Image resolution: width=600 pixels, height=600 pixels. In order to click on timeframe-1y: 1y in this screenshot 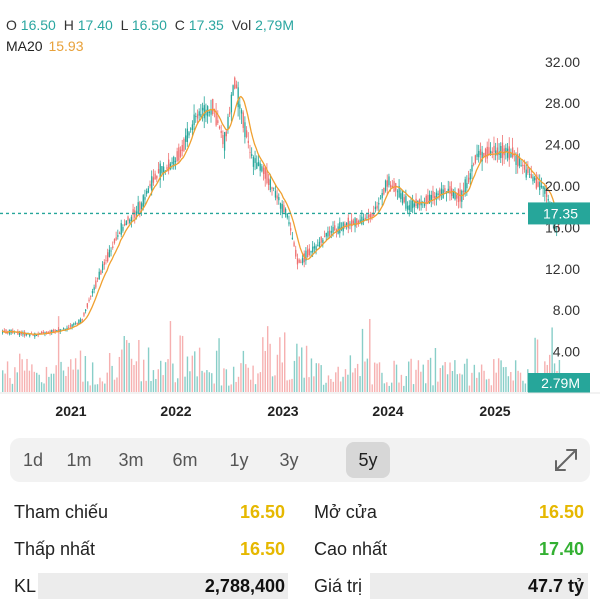, I will do `click(239, 460)`.